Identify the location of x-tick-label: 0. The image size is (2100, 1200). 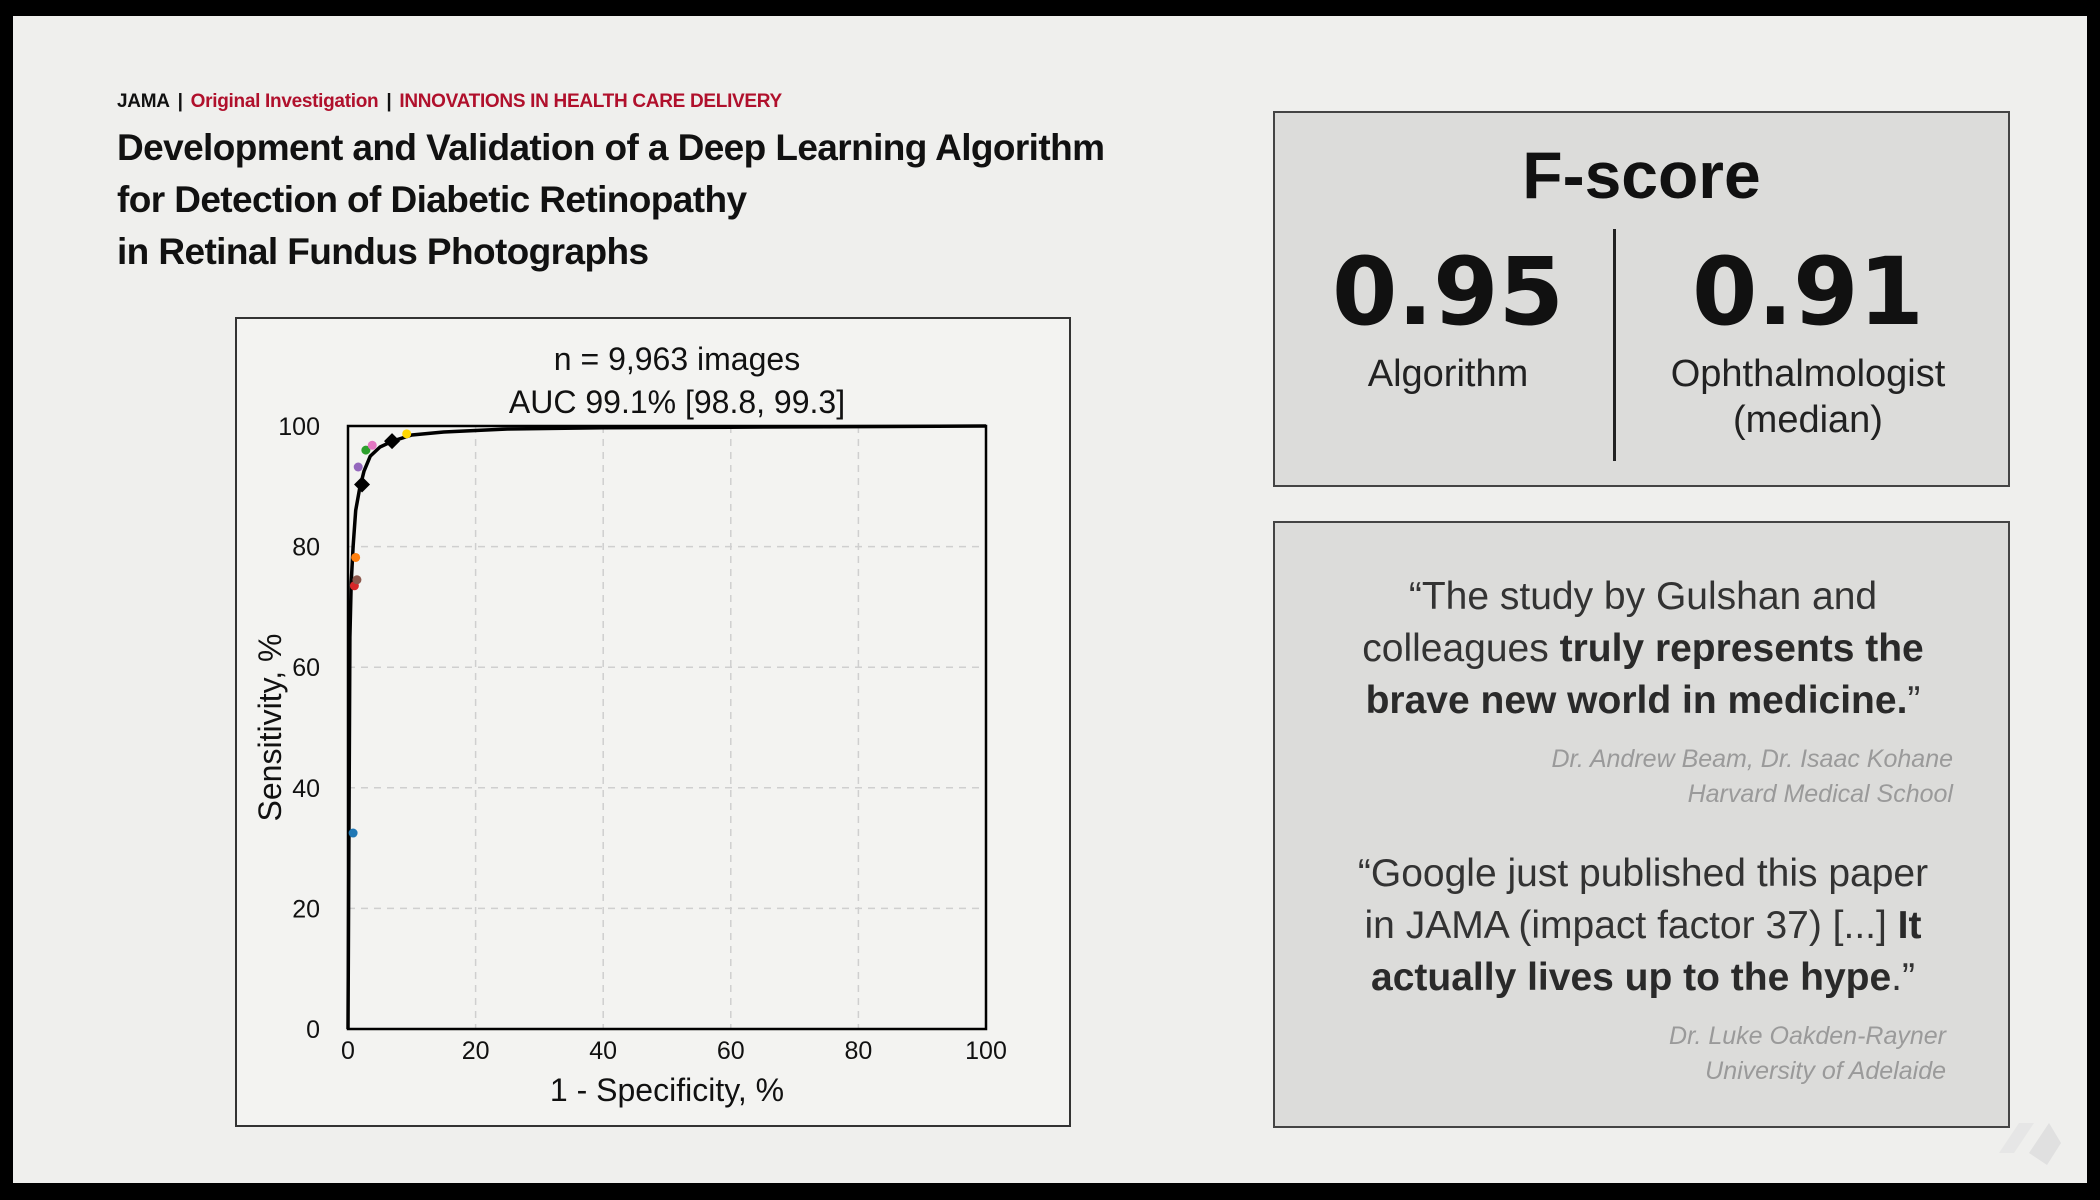
(348, 1051).